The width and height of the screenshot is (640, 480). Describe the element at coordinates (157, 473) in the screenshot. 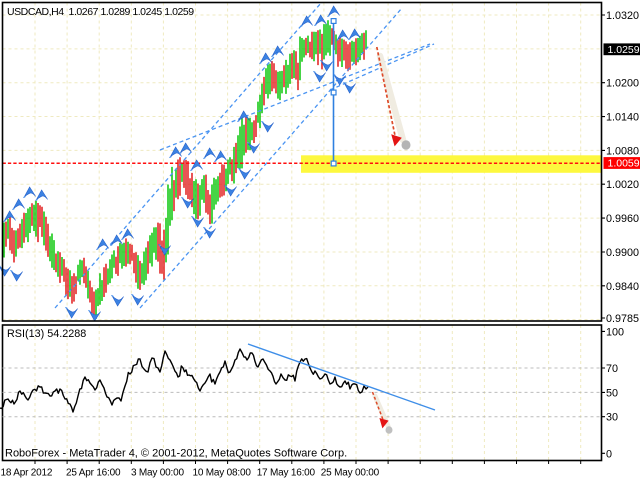

I see `svg-text: 3 May 00:00` at that location.